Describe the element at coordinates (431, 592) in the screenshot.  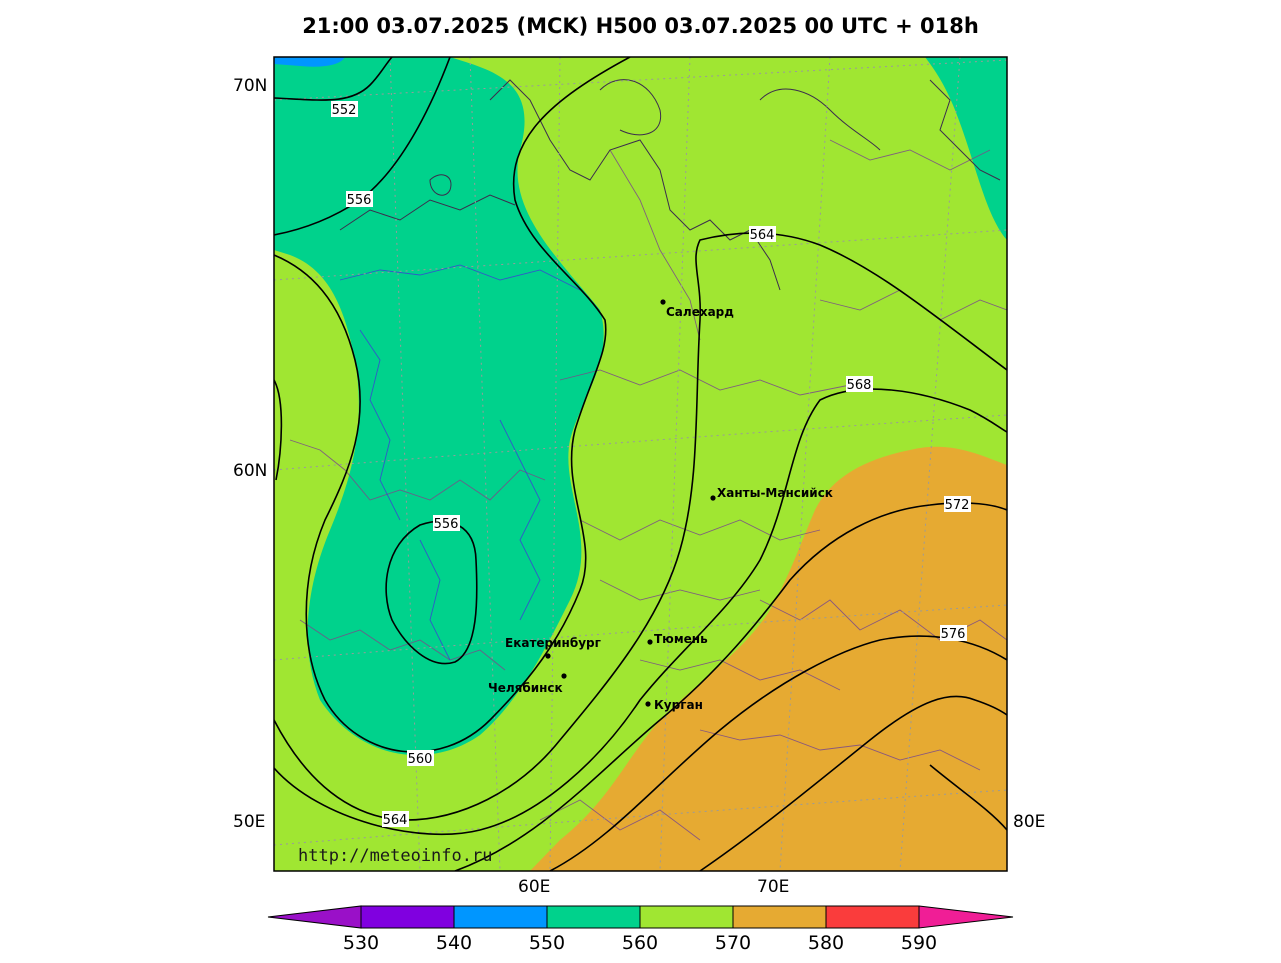
I see `contour-556-closed` at that location.